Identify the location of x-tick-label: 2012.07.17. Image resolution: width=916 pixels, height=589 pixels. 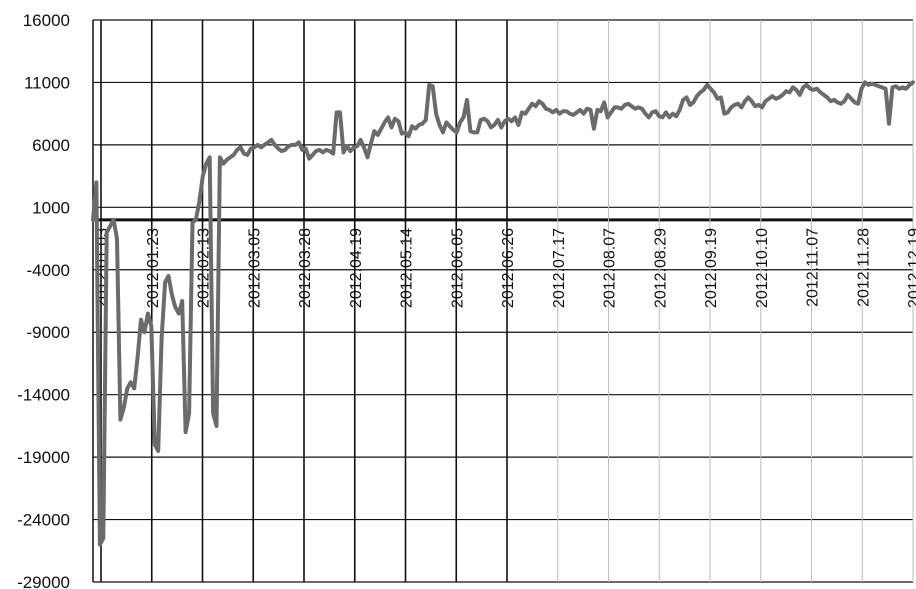
(559, 268).